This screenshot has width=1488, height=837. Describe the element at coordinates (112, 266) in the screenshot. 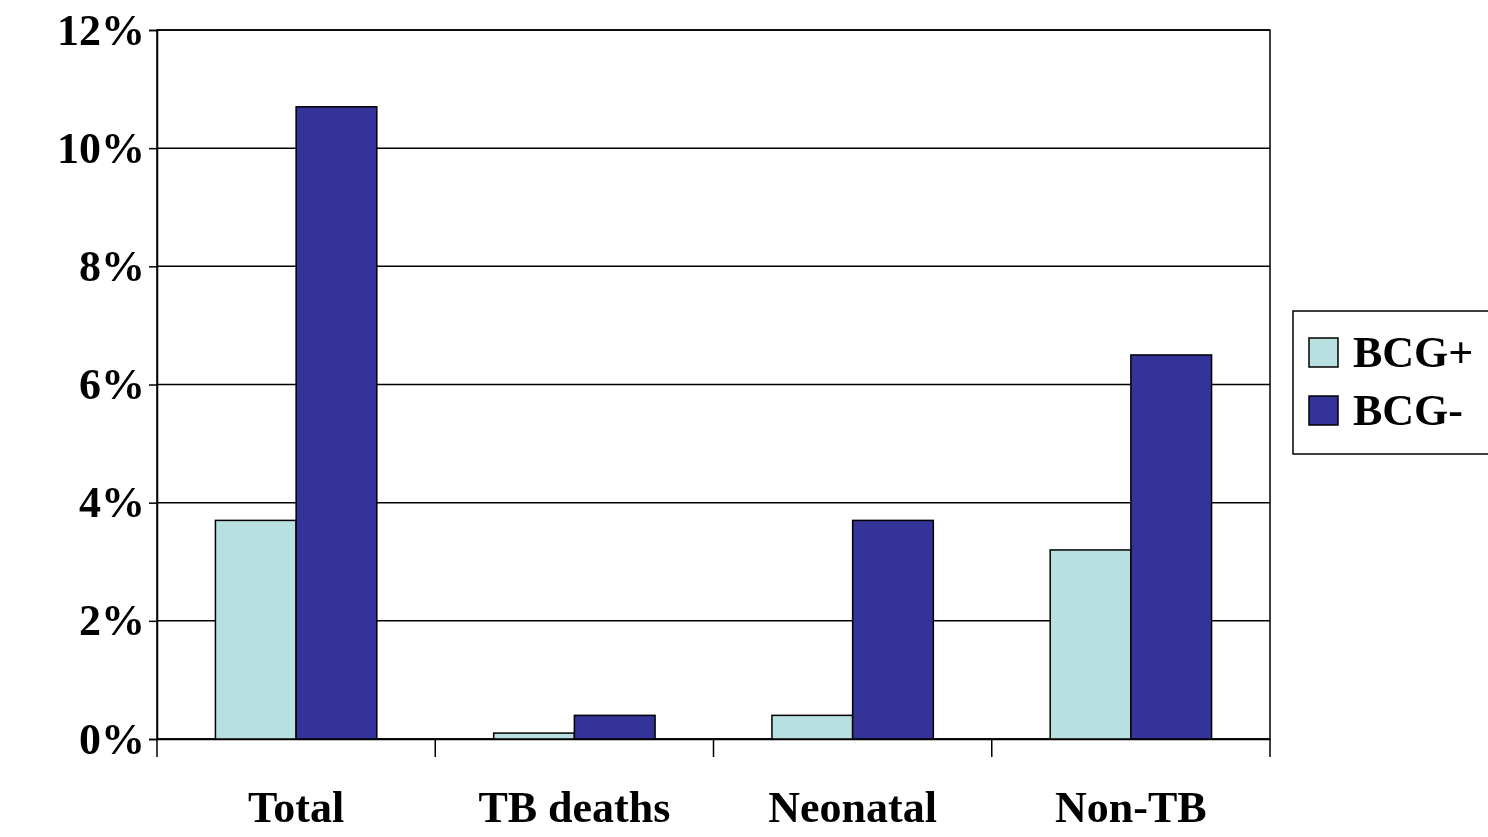

I see `y-tick-label: 8%` at that location.